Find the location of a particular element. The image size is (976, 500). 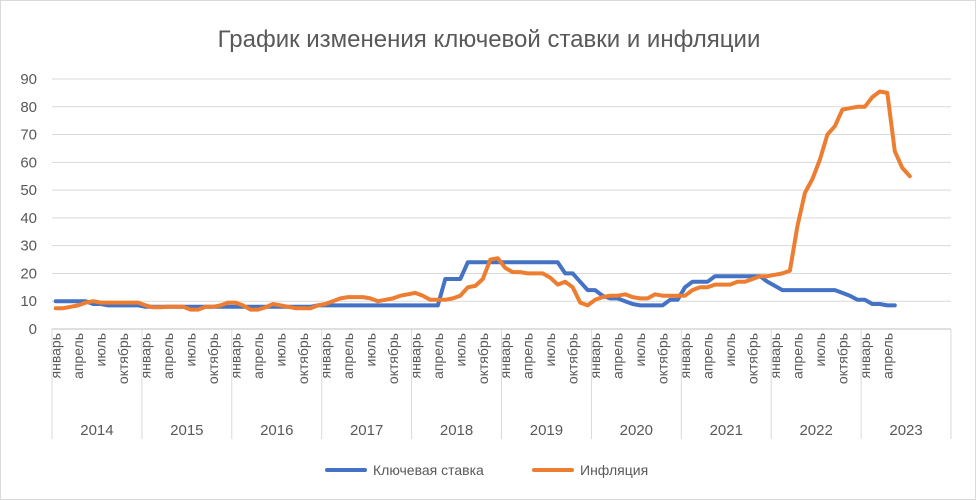

y-tick-label: 50 is located at coordinates (28, 190).